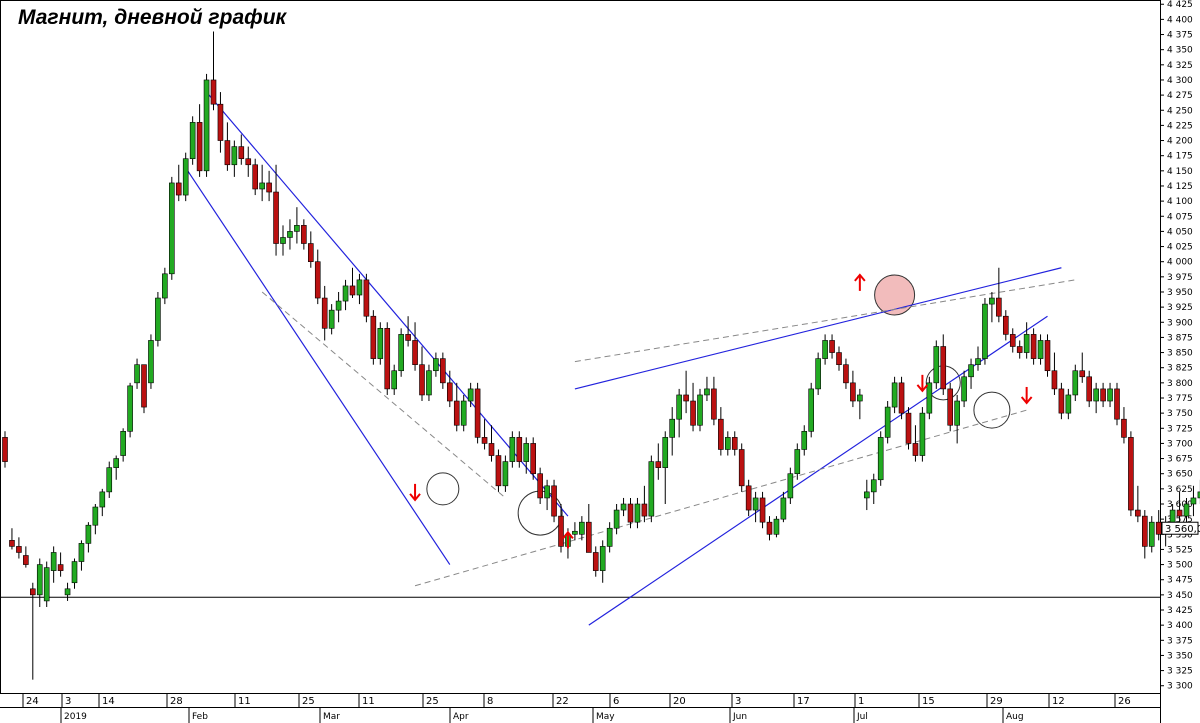 The height and width of the screenshot is (723, 1200). What do you see at coordinates (1180, 399) in the screenshot?
I see `y-tick-label: 3 775` at bounding box center [1180, 399].